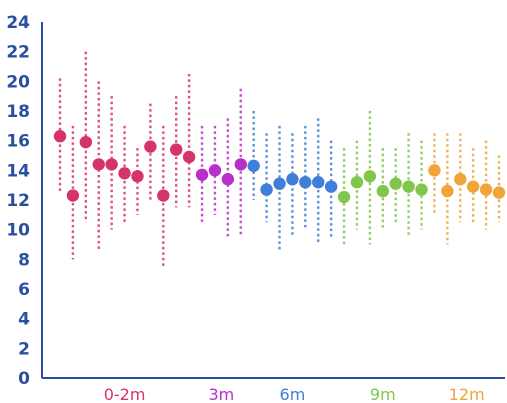 The width and height of the screenshot is (507, 403). What do you see at coordinates (125, 394) in the screenshot?
I see `x-group-label: 0-2m` at bounding box center [125, 394].